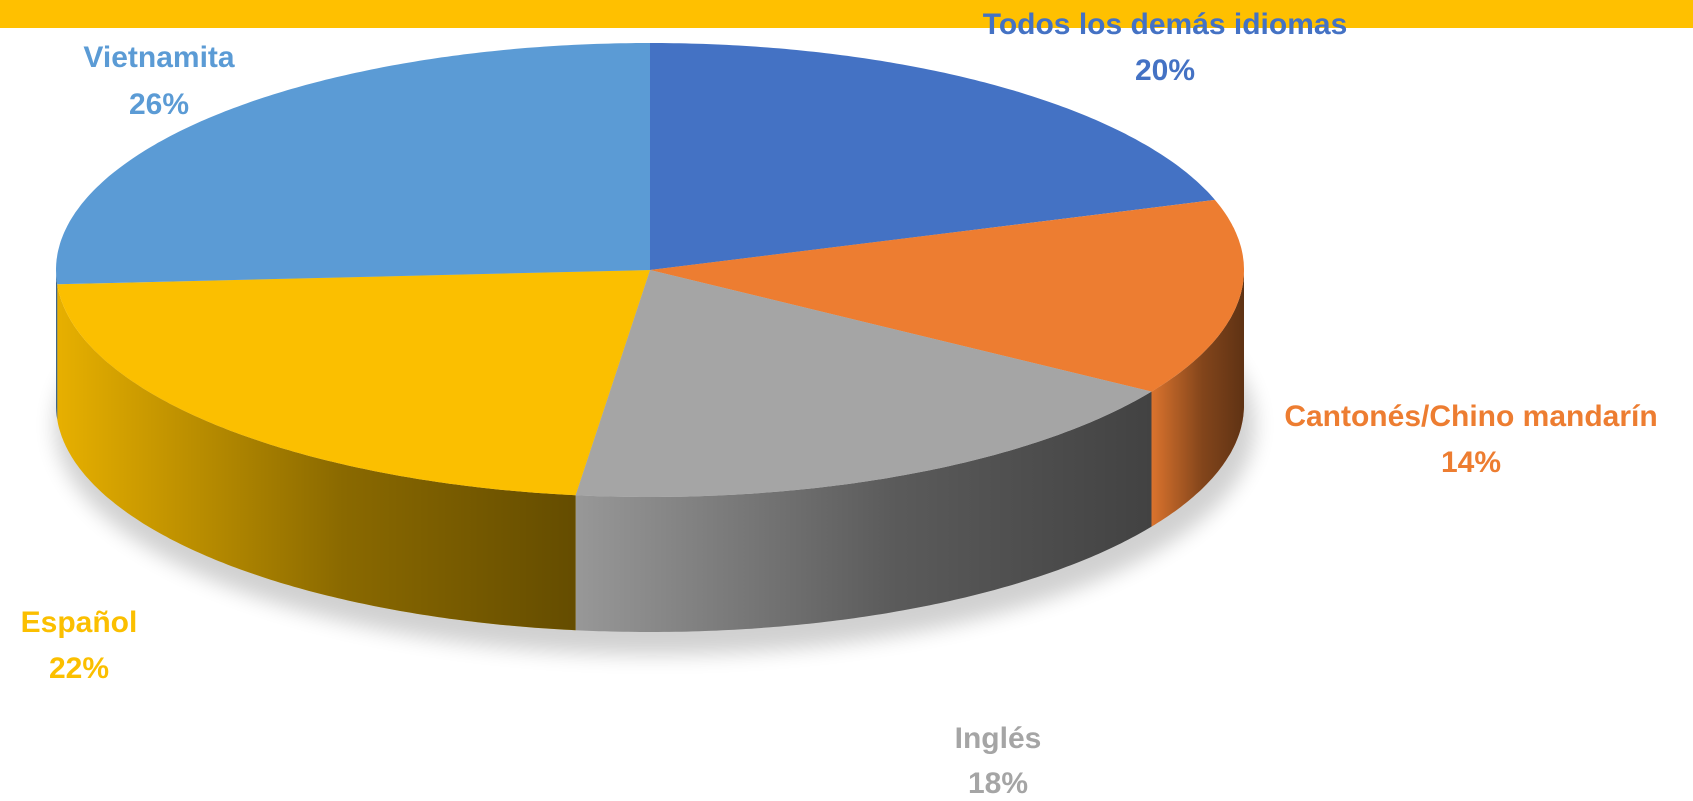  I want to click on slice-category-label: Todos los demás idiomas, so click(1165, 24).